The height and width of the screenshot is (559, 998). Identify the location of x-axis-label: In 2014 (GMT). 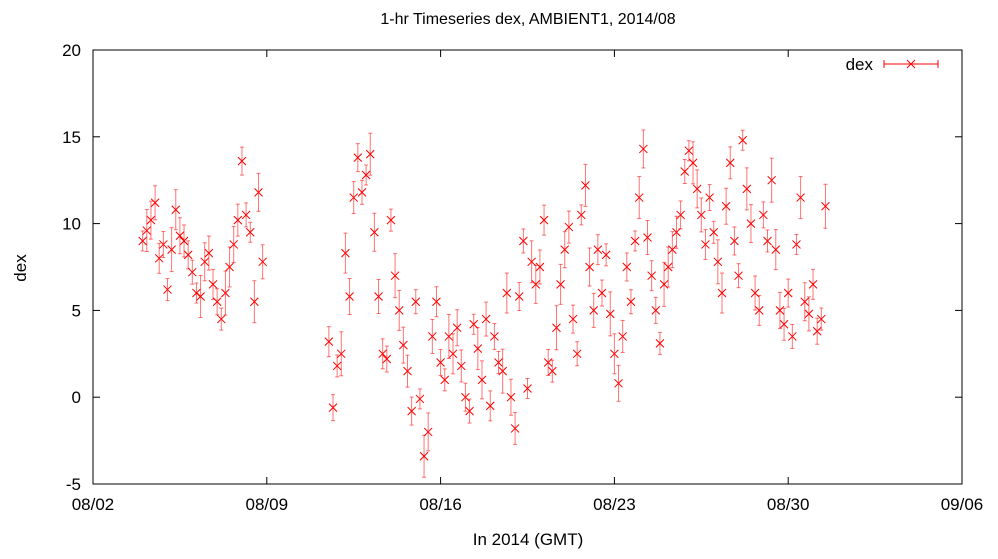
(528, 539).